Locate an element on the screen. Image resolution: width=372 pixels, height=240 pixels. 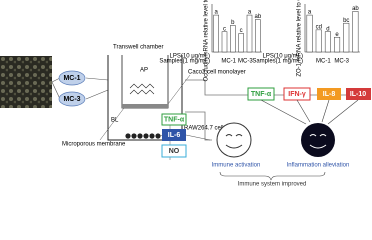
sample-label: MC-3 is located at coordinates (71, 99).